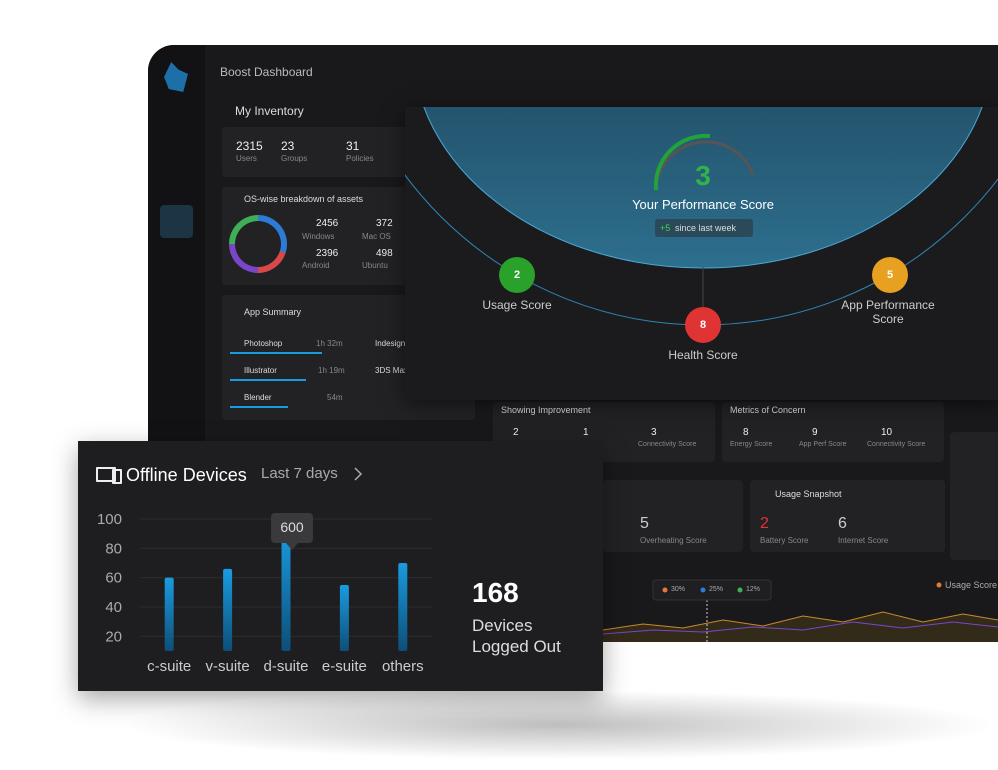 This screenshot has height=770, width=998. Describe the element at coordinates (495, 592) in the screenshot. I see `offline-count: 168` at that location.